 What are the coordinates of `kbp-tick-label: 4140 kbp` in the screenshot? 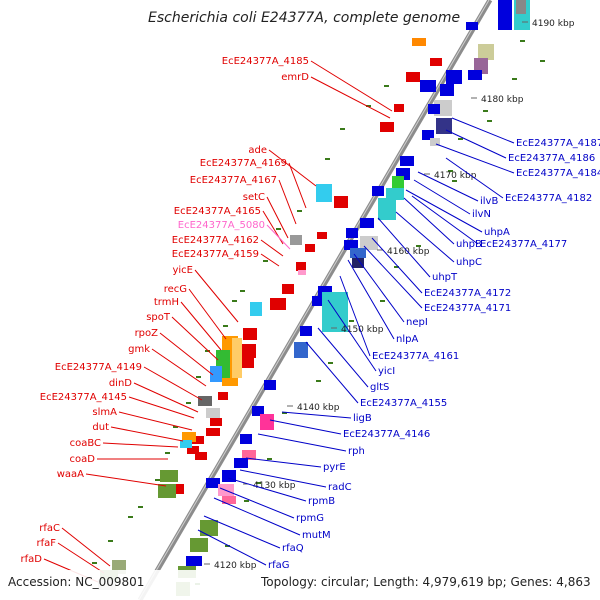 It's located at (318, 408).